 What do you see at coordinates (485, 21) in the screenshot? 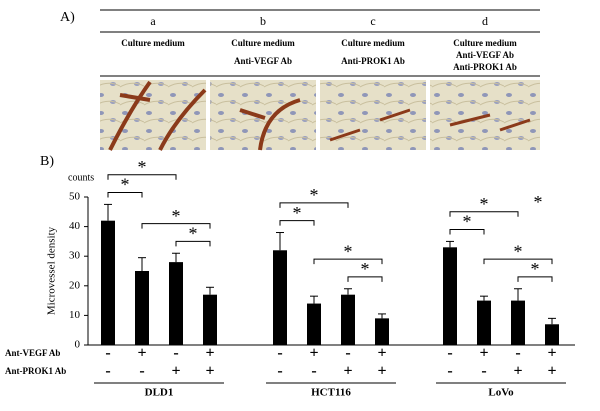
I see `column-letter: d` at bounding box center [485, 21].